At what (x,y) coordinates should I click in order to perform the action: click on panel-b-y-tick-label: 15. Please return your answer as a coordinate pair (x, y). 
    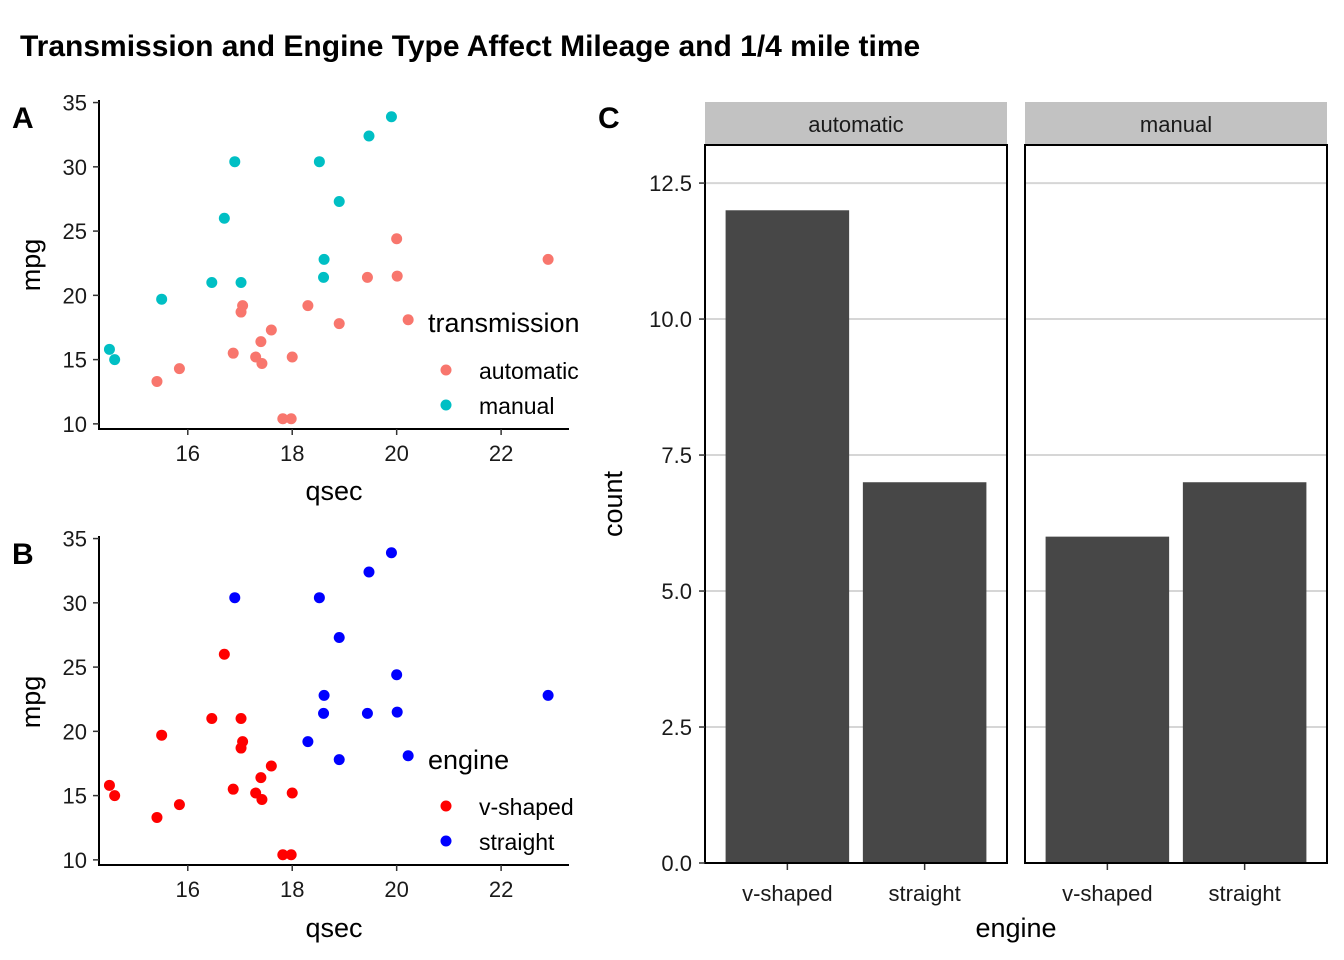
    Looking at the image, I should click on (75, 796).